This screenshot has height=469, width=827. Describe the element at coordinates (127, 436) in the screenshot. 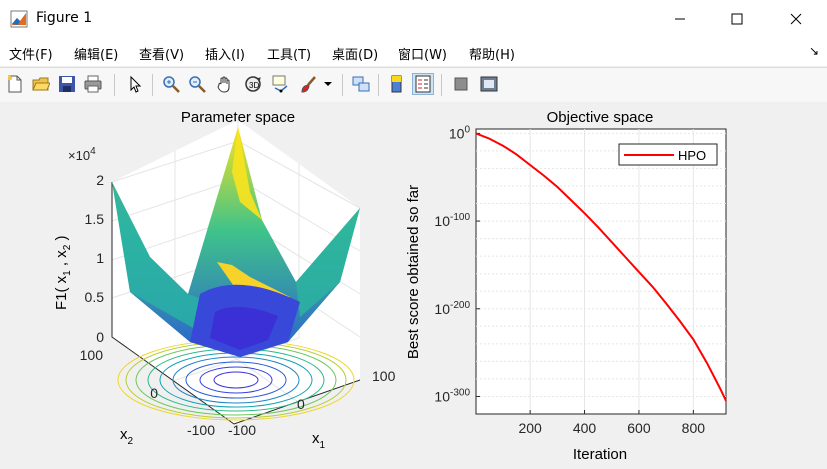

I see `x2-axis-label: x2` at that location.